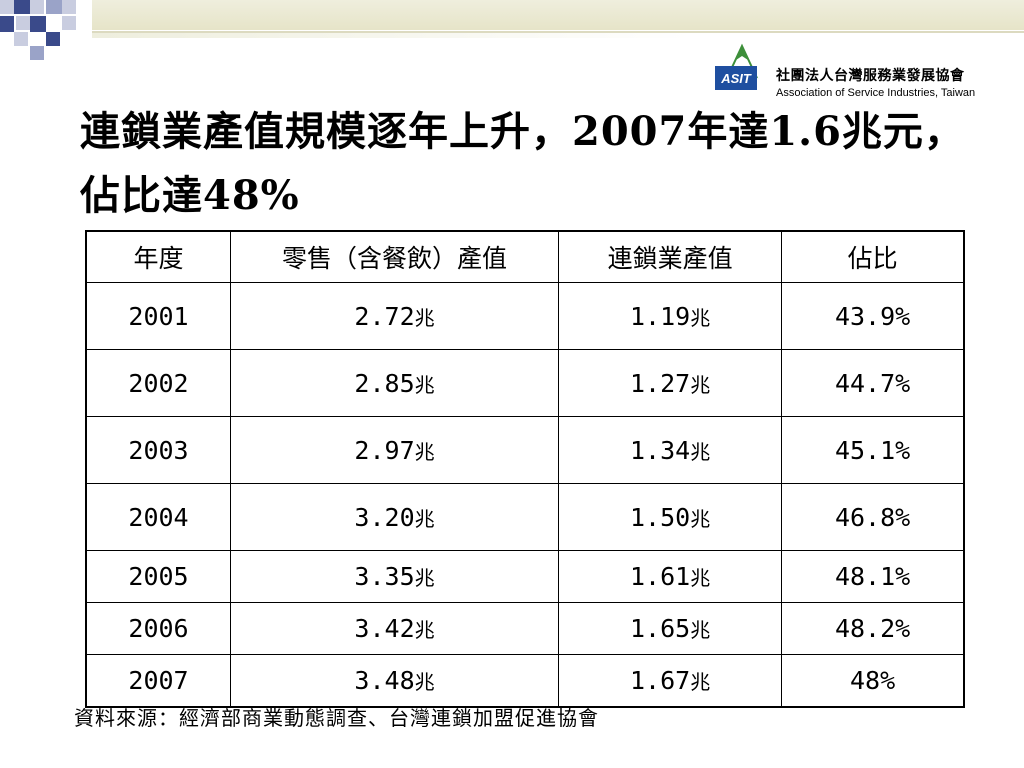 This screenshot has width=1024, height=768. I want to click on table-row: 2001 2.72兆 1.19兆 43.9%, so click(525, 316).